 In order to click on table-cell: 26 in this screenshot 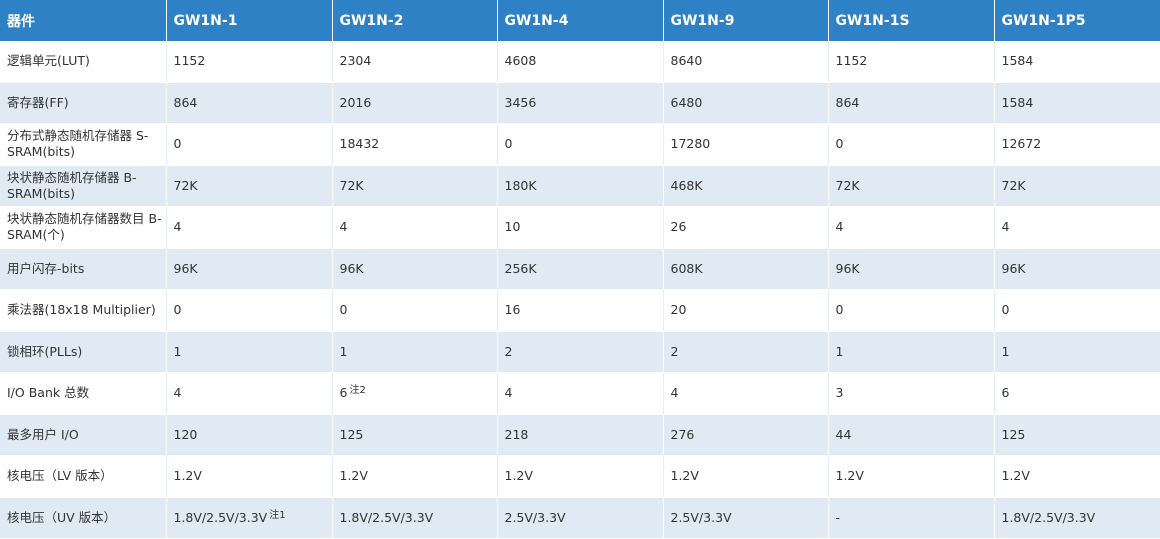, I will do `click(746, 227)`.